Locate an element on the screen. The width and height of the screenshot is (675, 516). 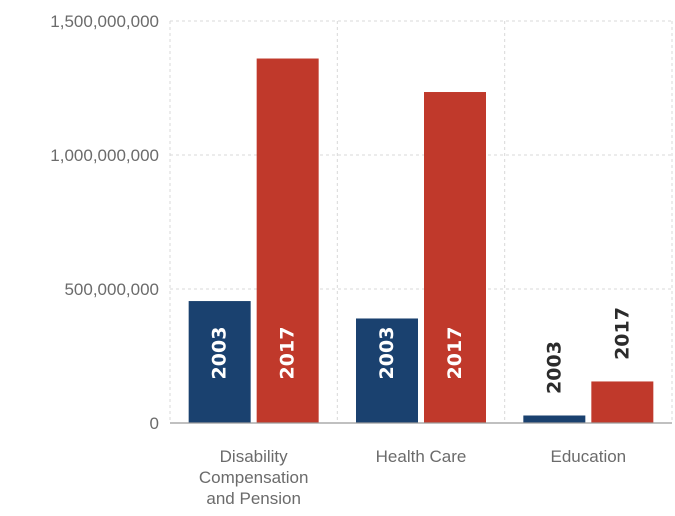
x-category-label: Disability Compensation and Pension is located at coordinates (254, 477).